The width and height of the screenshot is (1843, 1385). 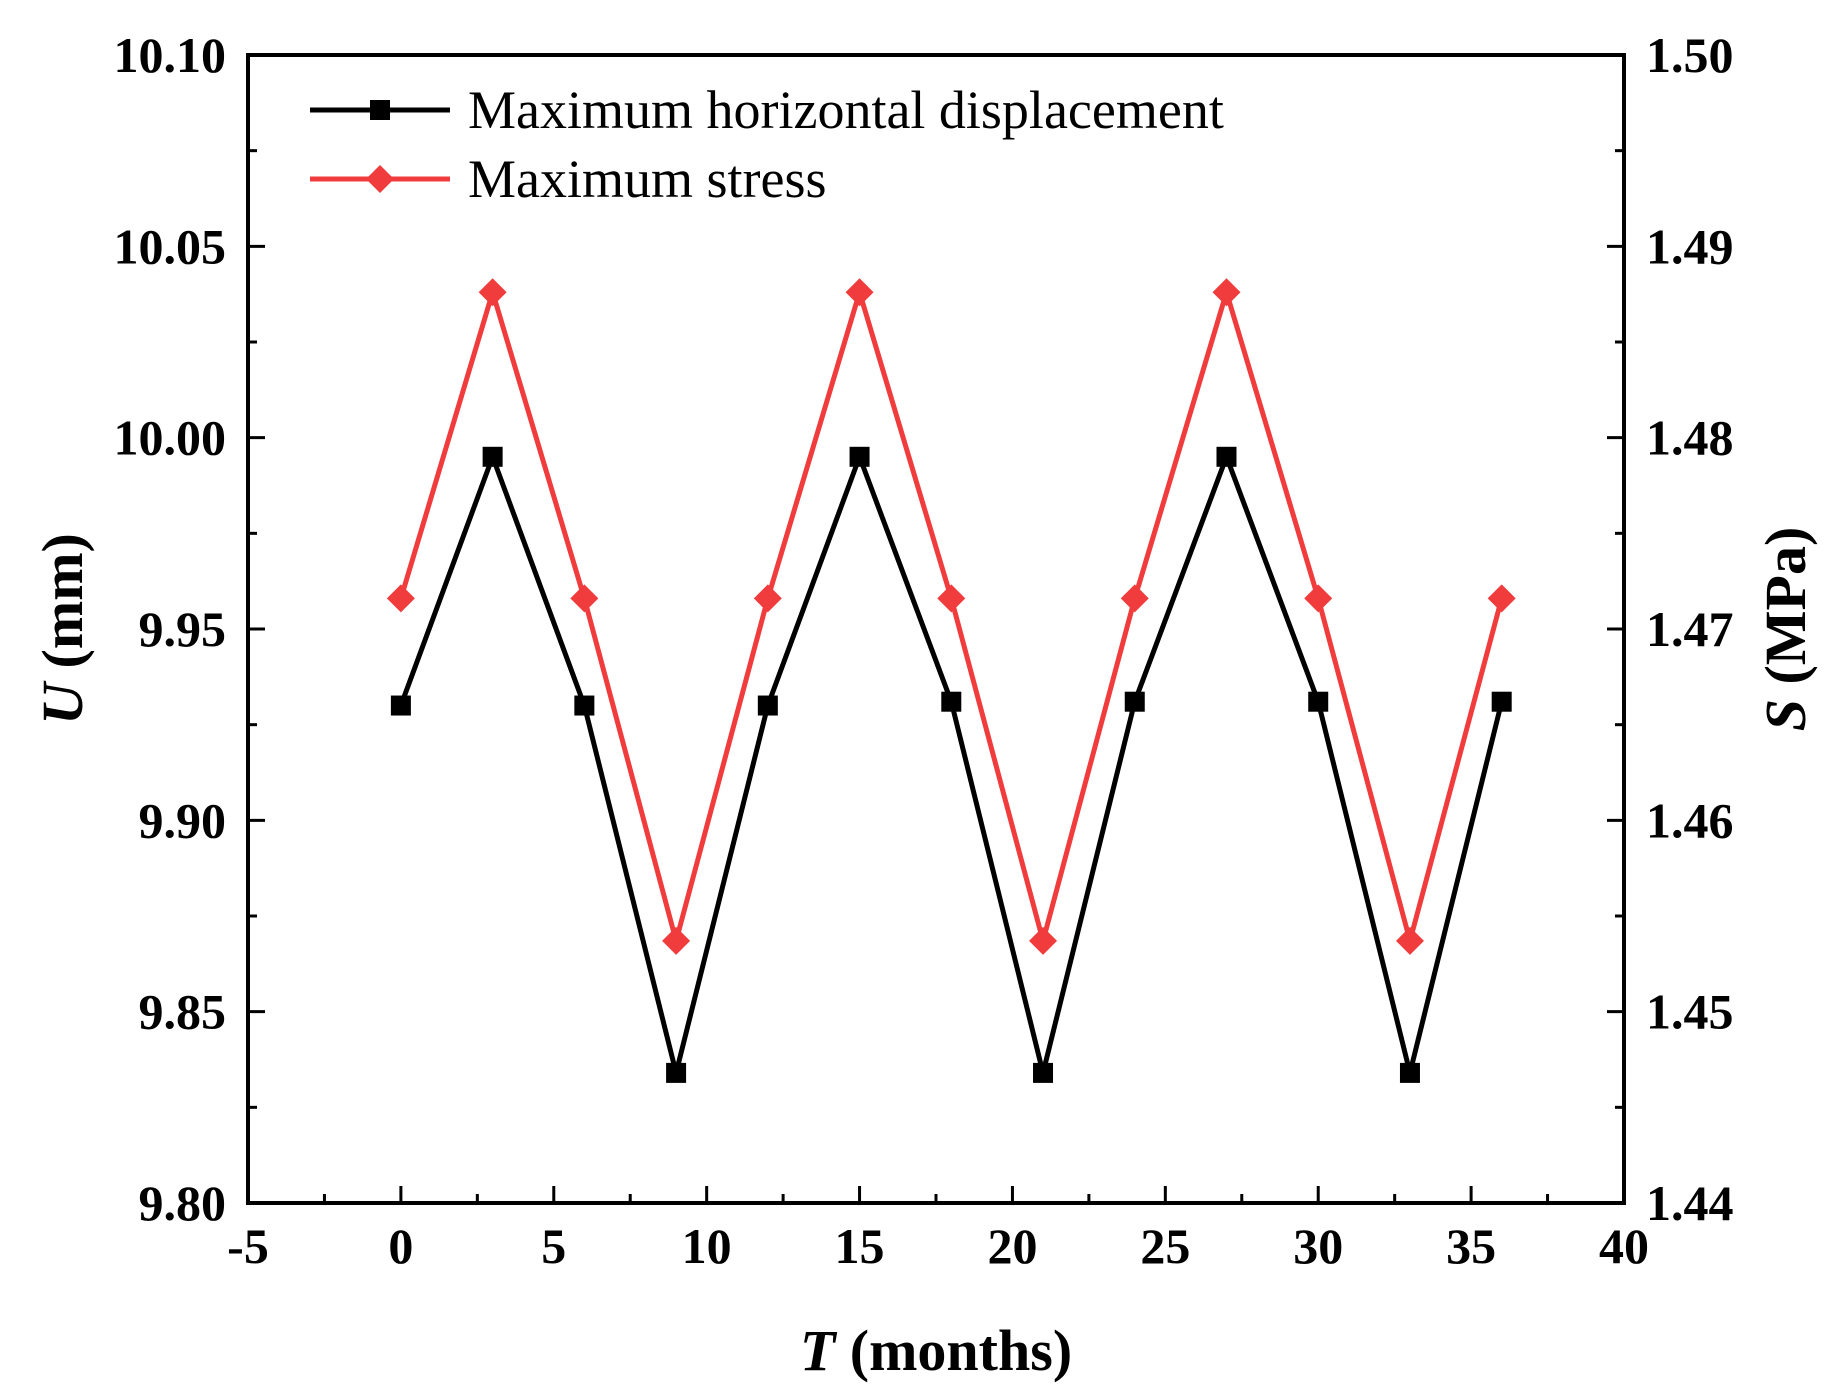 What do you see at coordinates (860, 1246) in the screenshot?
I see `x-tick-label: 15` at bounding box center [860, 1246].